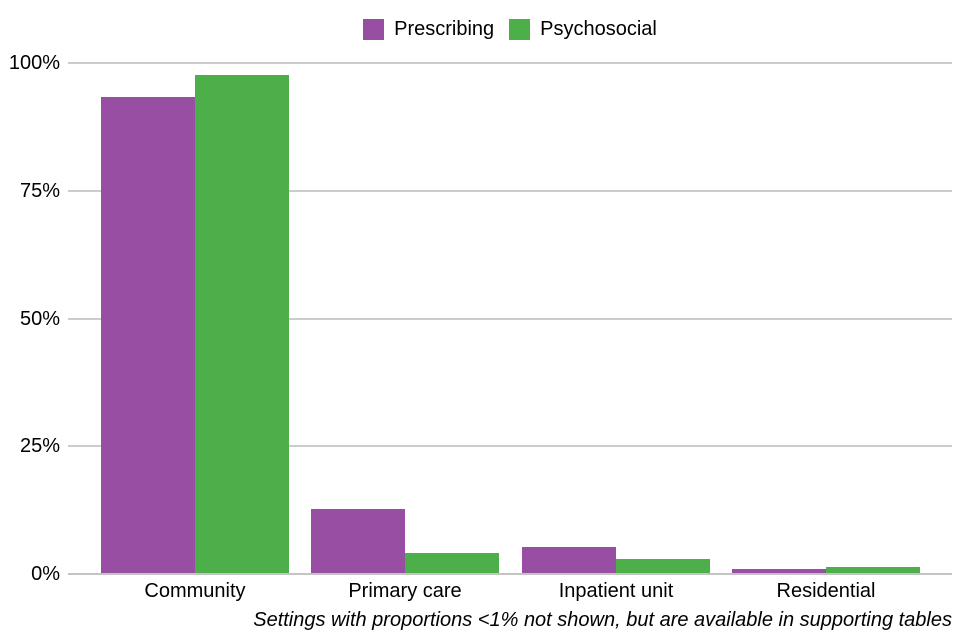 This screenshot has width=960, height=640. I want to click on legend-label-prescribing: Prescribing, so click(444, 29).